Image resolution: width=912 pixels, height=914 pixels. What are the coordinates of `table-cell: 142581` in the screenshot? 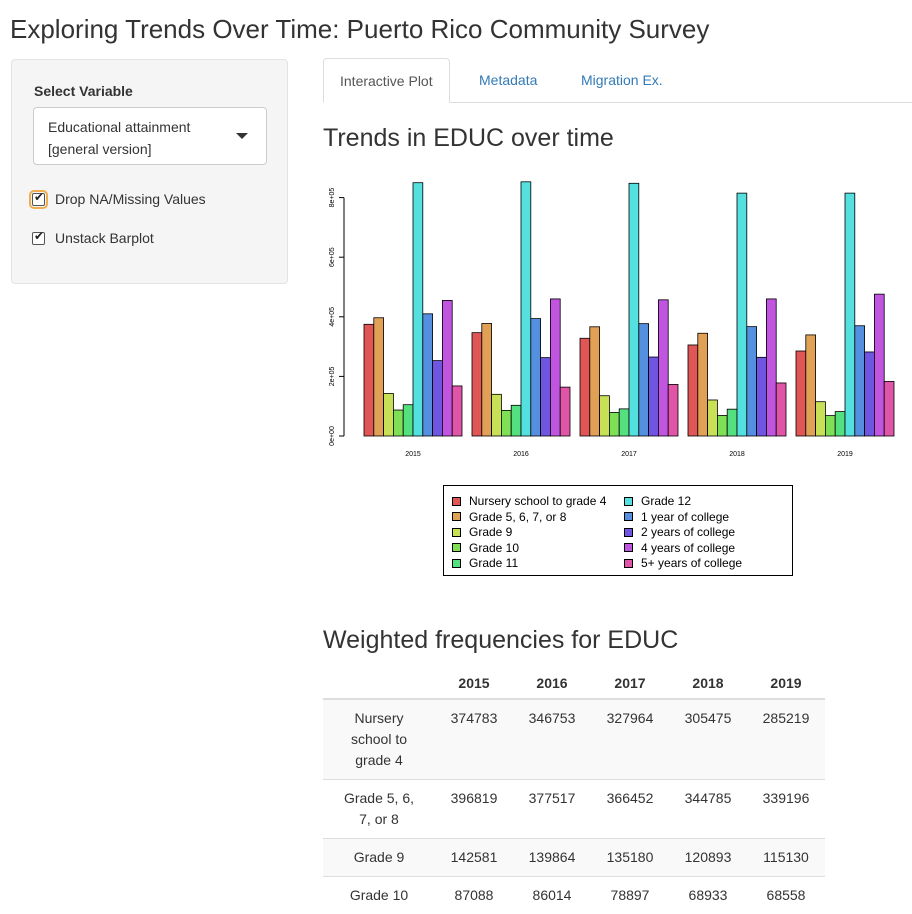 It's located at (474, 858).